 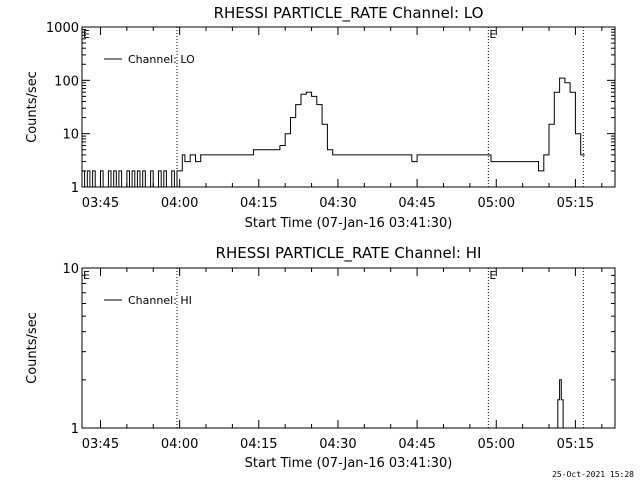 I want to click on y-tick-label: 1000, so click(x=62, y=28).